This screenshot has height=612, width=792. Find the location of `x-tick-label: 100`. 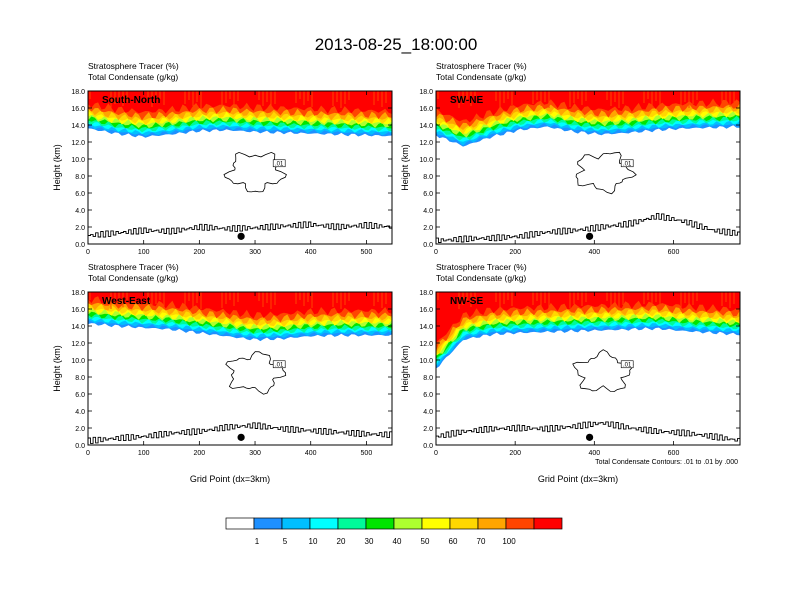

x-tick-label: 100 is located at coordinates (144, 252).